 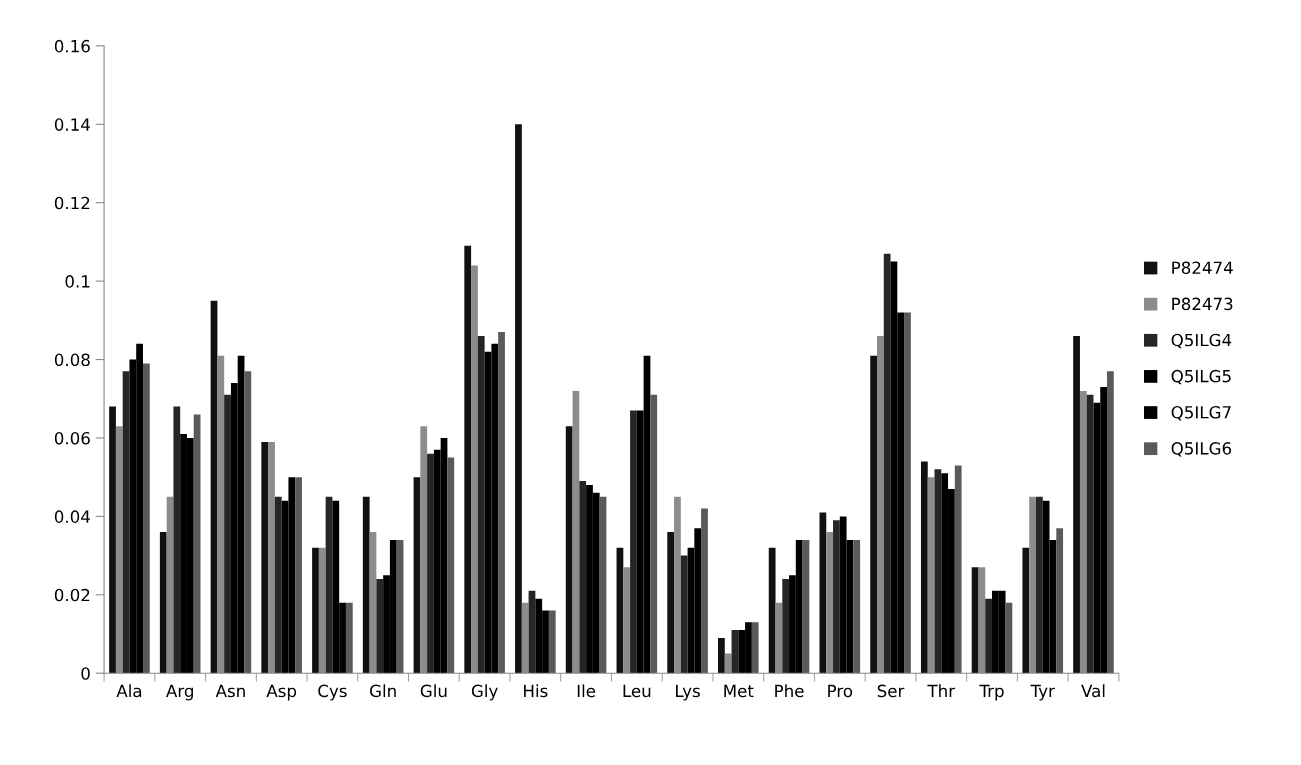 I want to click on x-tick-label: Ala, so click(x=129, y=691).